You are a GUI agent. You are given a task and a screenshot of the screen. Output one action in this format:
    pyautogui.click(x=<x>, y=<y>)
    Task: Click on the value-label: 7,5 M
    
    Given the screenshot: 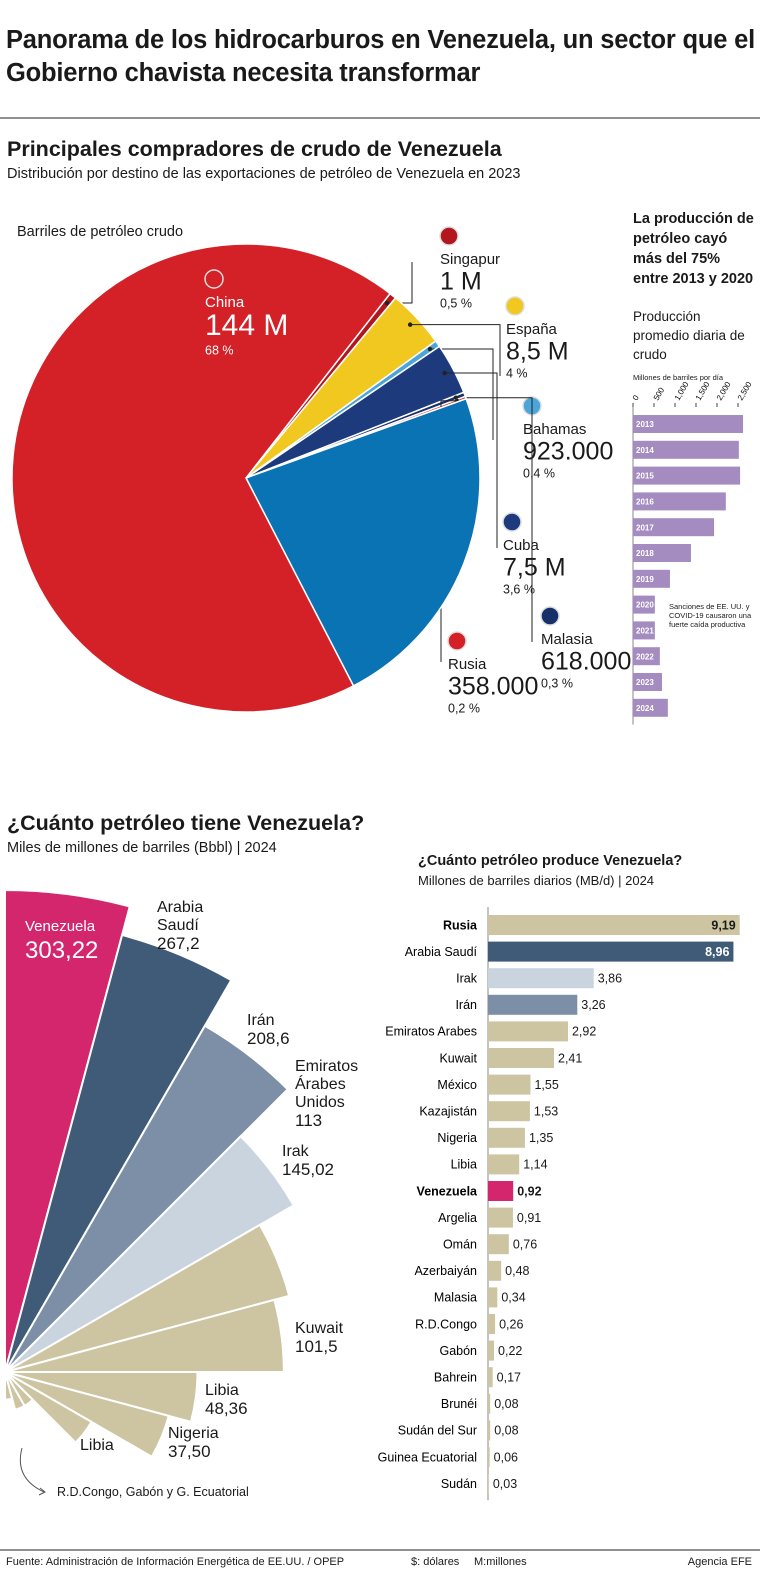 What is the action you would take?
    pyautogui.click(x=534, y=568)
    